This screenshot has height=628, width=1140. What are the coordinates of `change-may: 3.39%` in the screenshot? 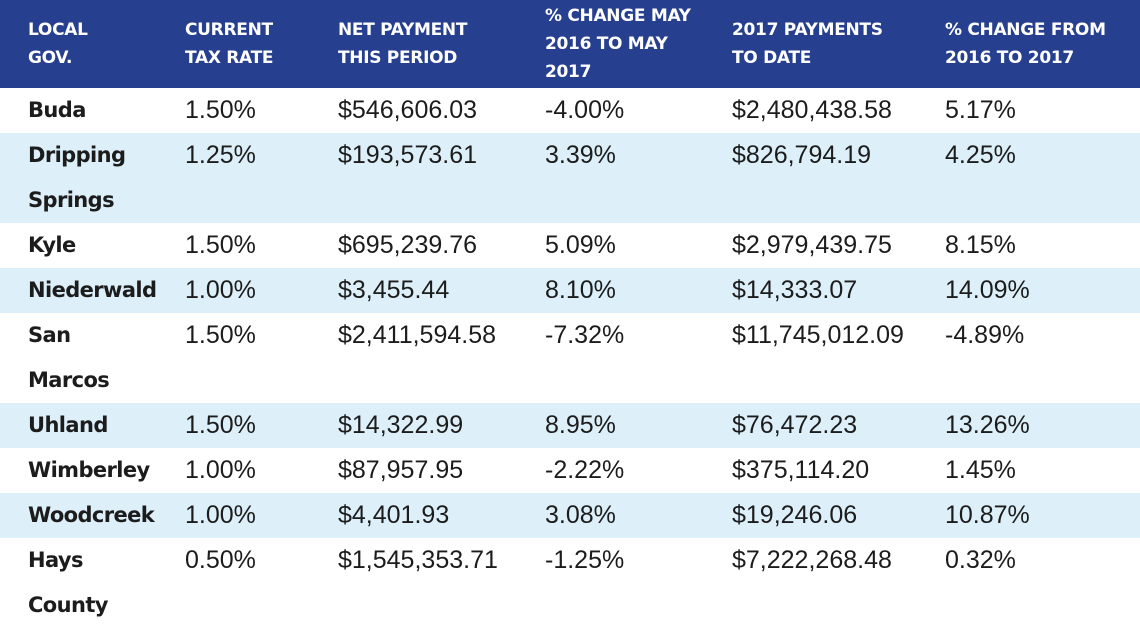 It's located at (580, 155).